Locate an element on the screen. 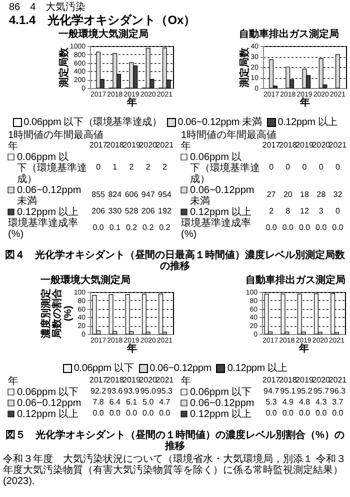  y-axis-title: 濃度別測定局数の割合(%) is located at coordinates (57, 314).